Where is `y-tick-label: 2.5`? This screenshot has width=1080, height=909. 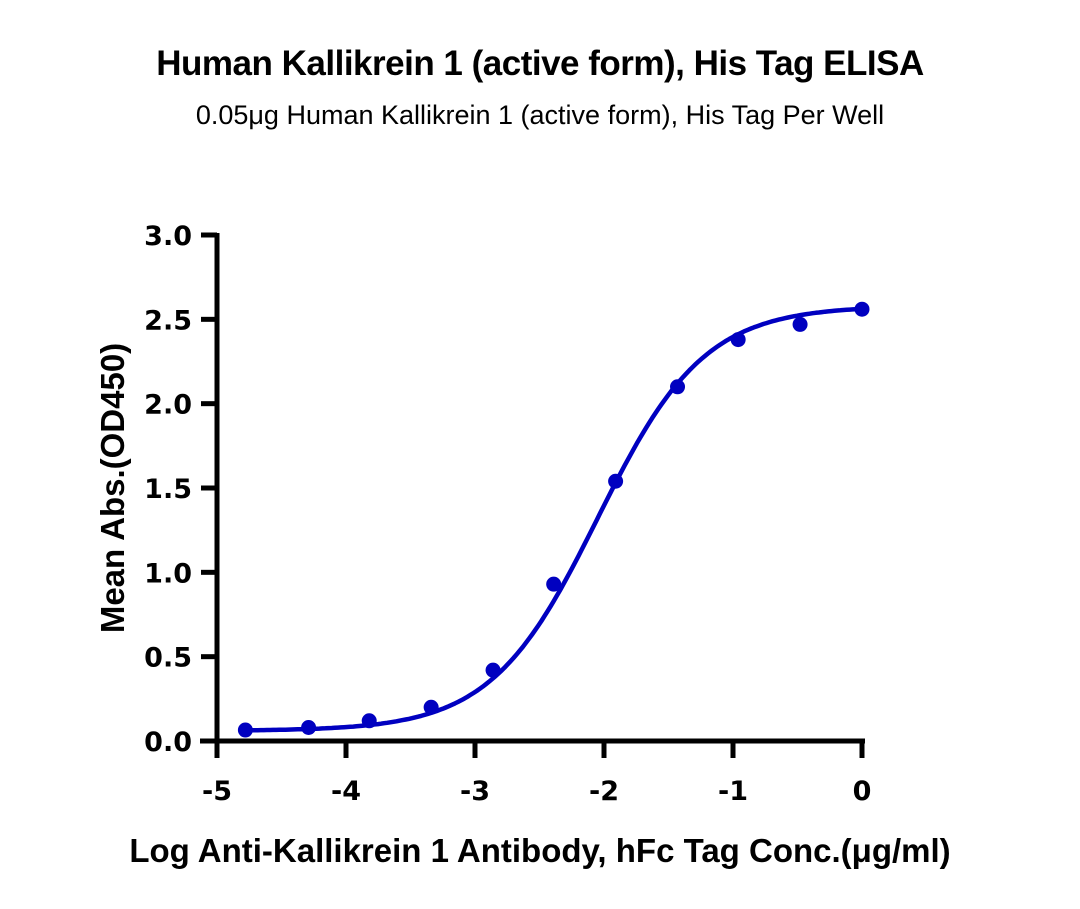 y-tick-label: 2.5 is located at coordinates (168, 320).